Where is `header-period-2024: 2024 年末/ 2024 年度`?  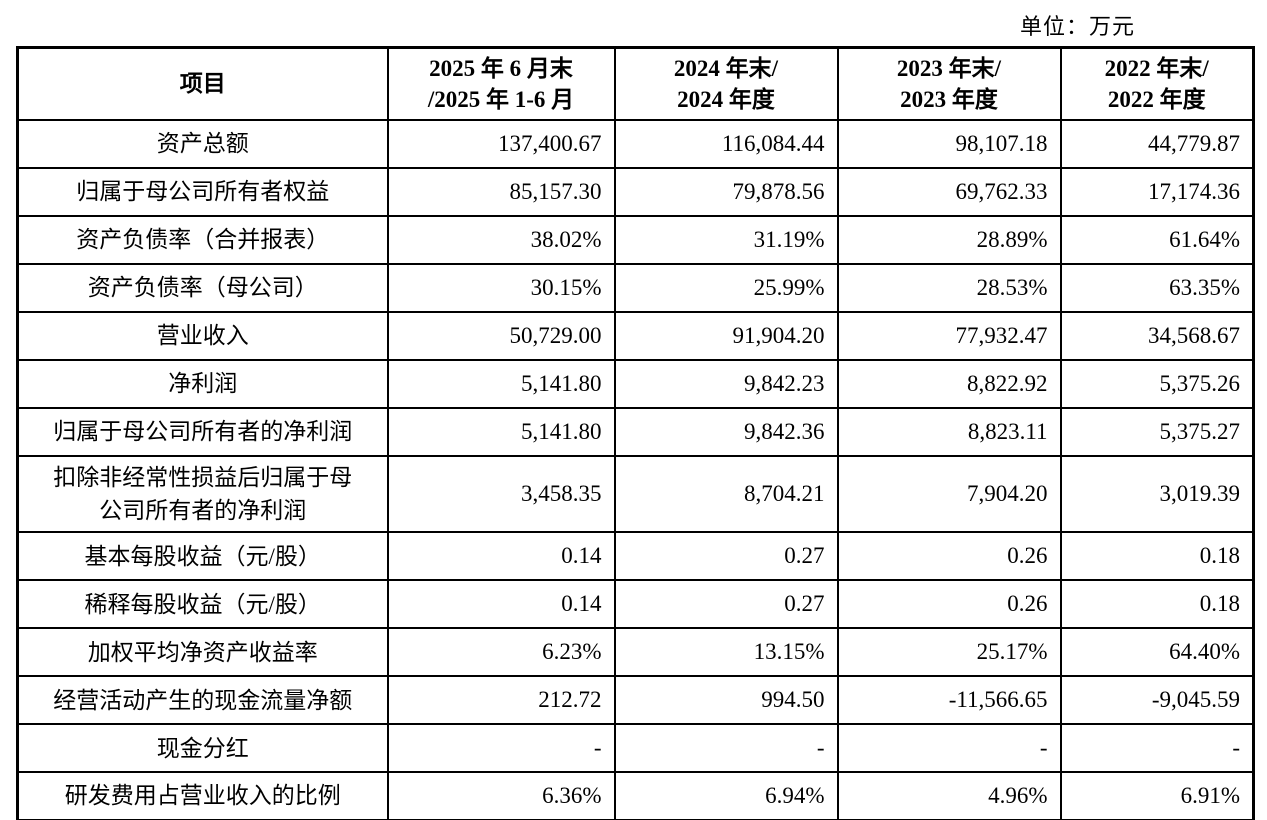
header-period-2024: 2024 年末/ 2024 年度 is located at coordinates (726, 83).